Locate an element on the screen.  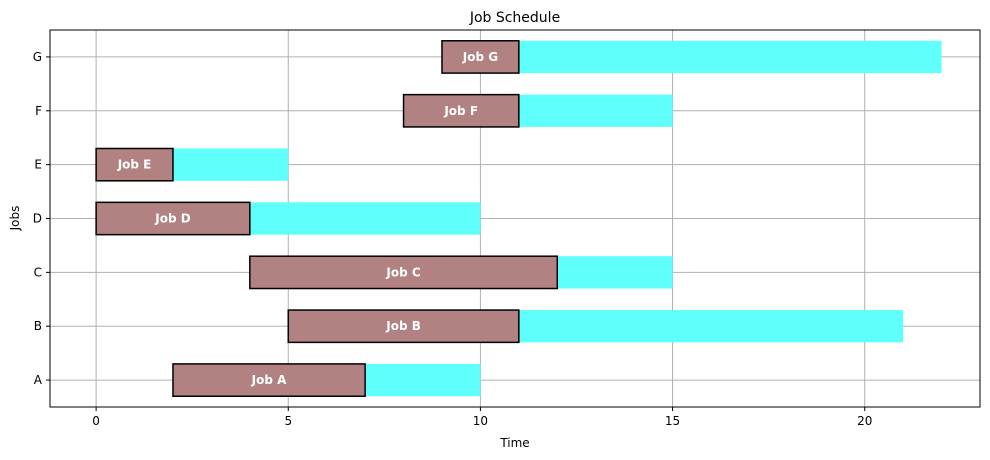
bar-label-D: Job D is located at coordinates (172, 219).